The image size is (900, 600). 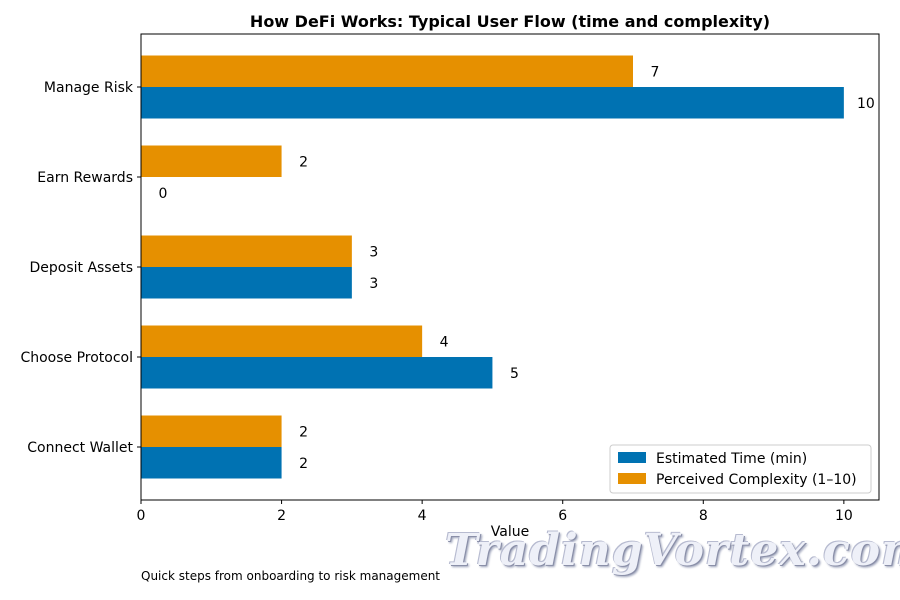 I want to click on x-tick-label: 10, so click(x=844, y=516).